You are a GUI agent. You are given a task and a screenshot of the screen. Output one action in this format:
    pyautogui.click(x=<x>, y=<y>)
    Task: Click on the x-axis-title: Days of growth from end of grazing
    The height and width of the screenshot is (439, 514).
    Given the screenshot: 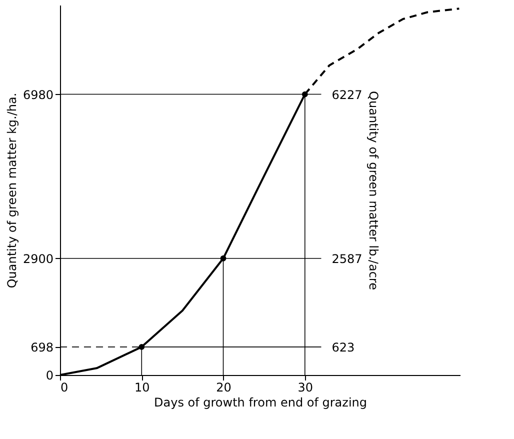 What is the action you would take?
    pyautogui.click(x=261, y=403)
    